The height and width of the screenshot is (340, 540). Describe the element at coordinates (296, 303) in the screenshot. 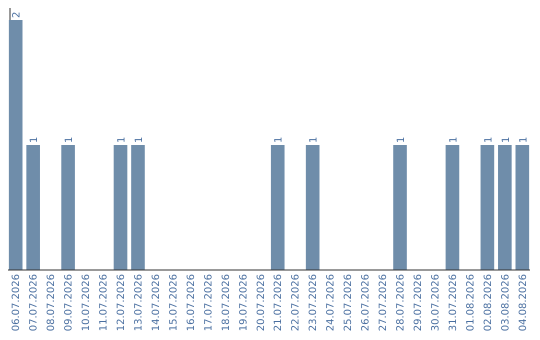

I see `x-tick-label: 22.07.2026` at that location.